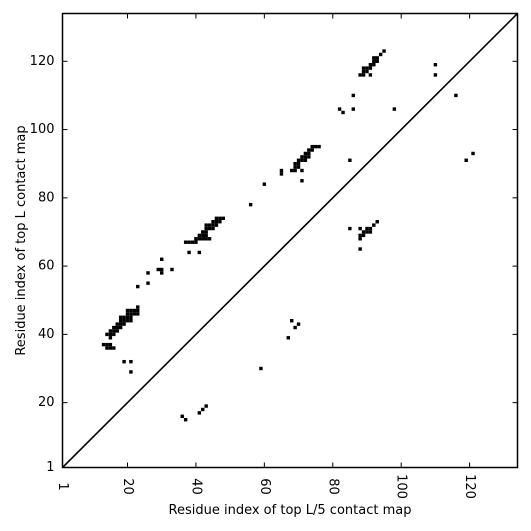  I want to click on y-axis-label: Residue index of top L contact map, so click(21, 240).